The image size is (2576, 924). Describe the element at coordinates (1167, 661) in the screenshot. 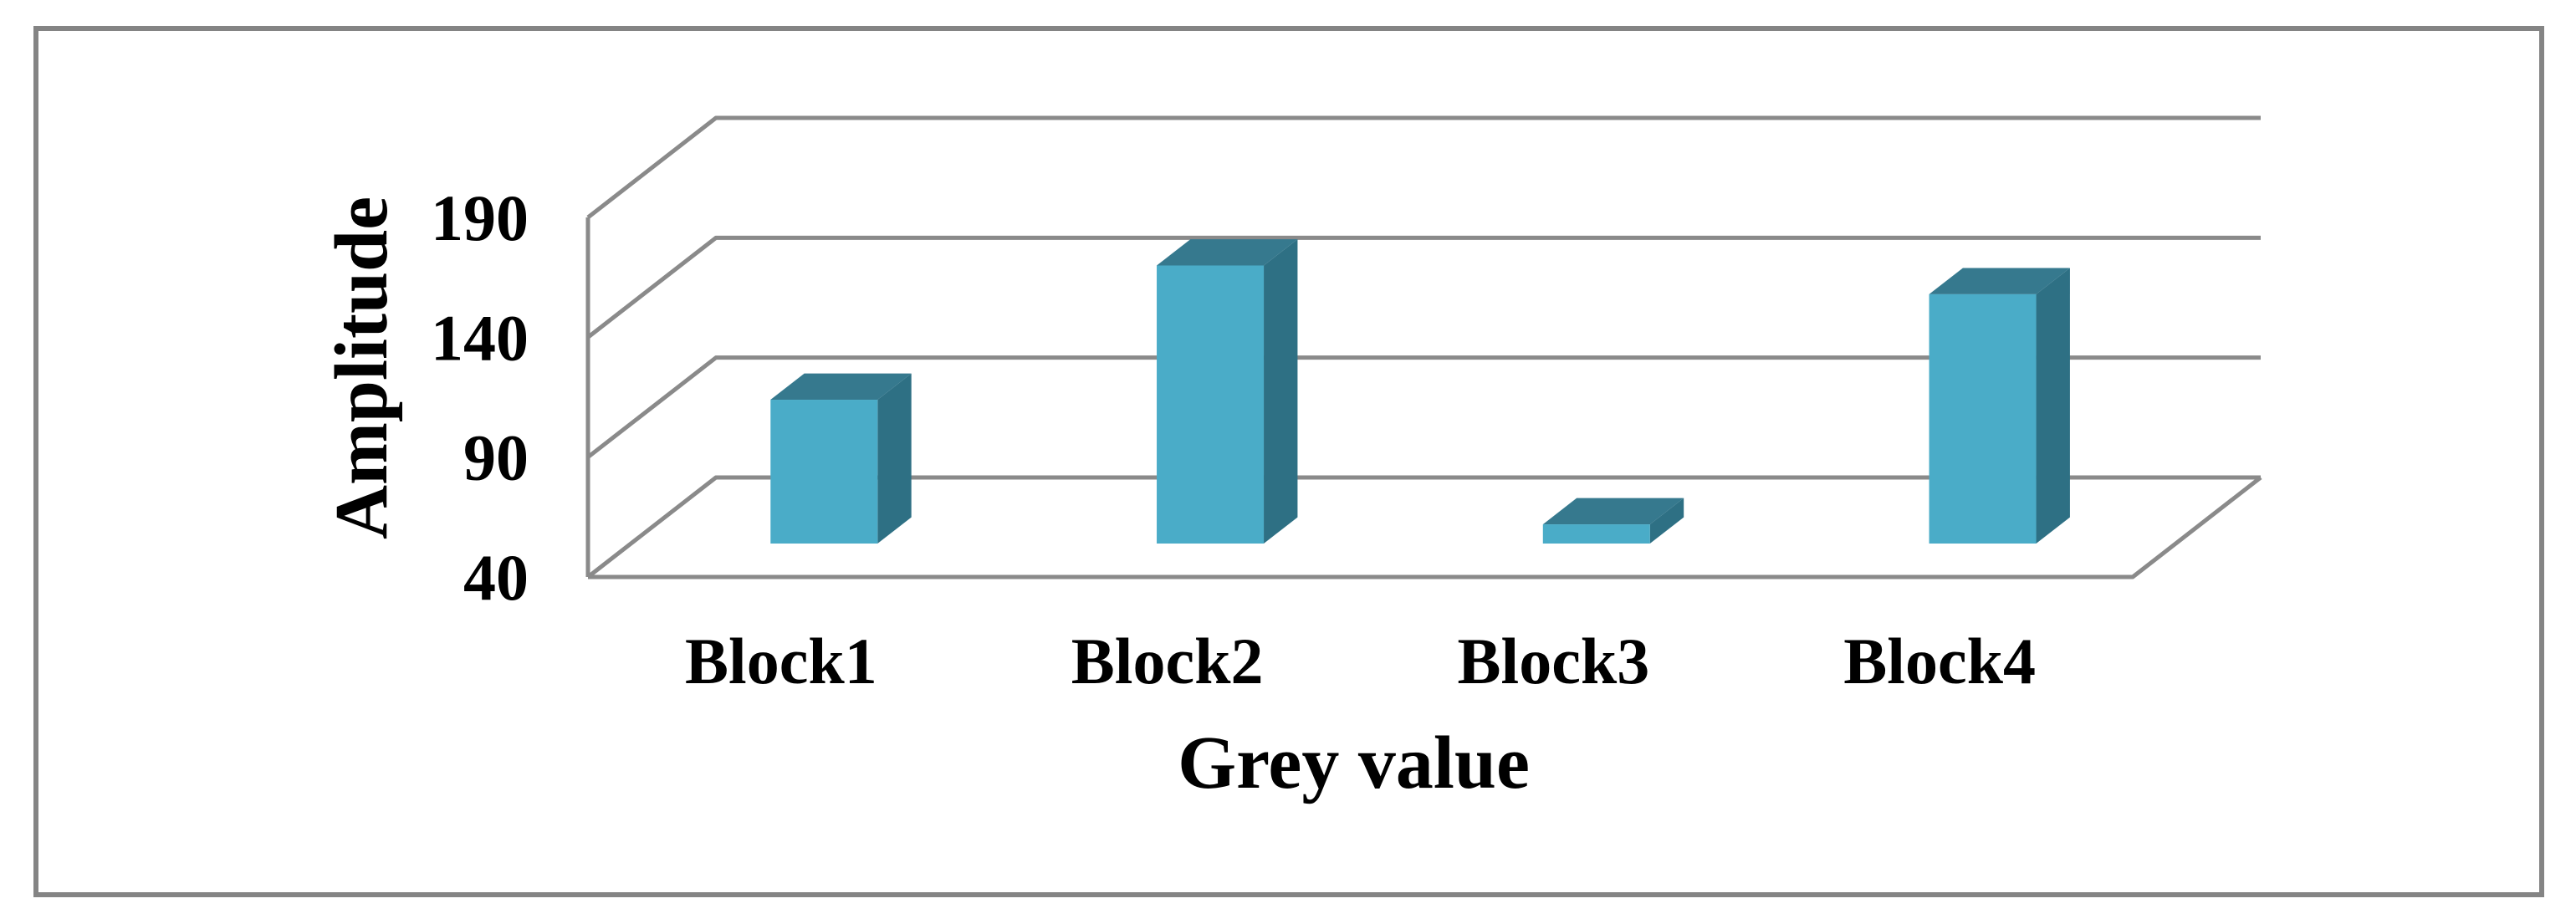

I see `x-category-label-block2: Block2` at that location.